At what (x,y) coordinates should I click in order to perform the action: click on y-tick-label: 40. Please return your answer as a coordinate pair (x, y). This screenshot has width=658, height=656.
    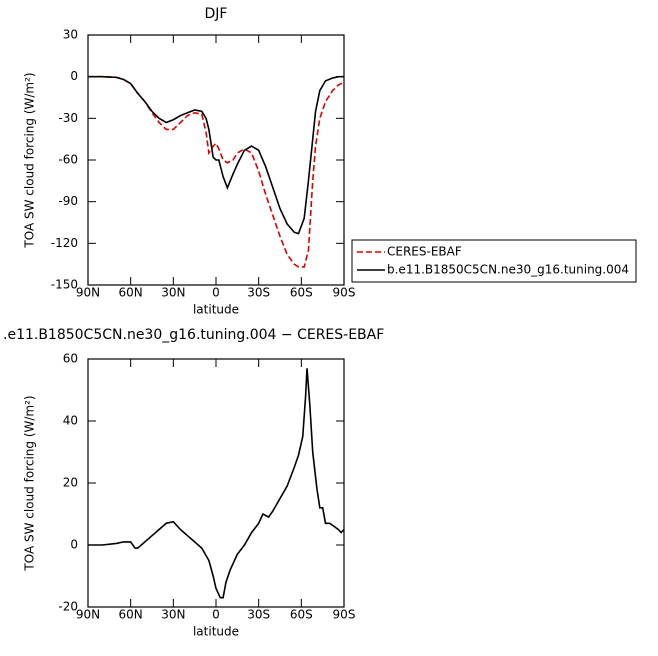
    Looking at the image, I should click on (70, 421).